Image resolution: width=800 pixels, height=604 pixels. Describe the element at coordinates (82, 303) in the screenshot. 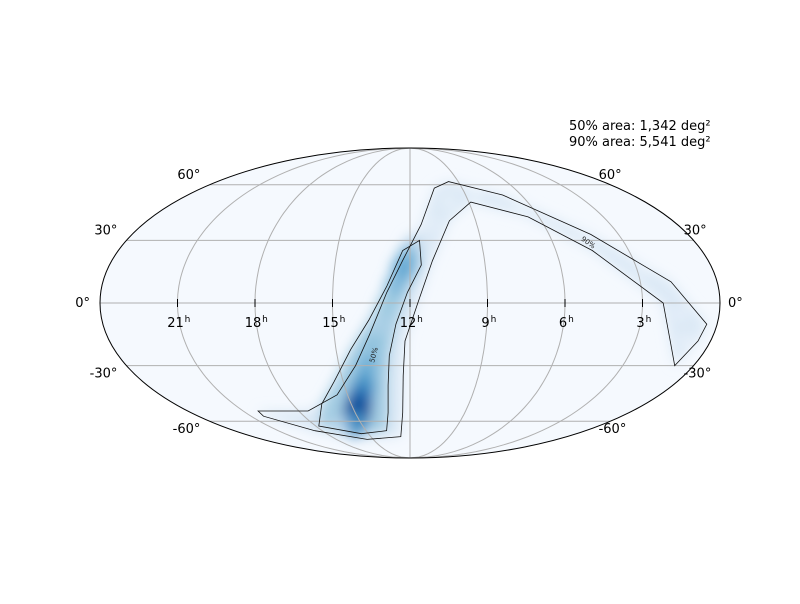

I see `dec-tick-label-left: 0°` at that location.